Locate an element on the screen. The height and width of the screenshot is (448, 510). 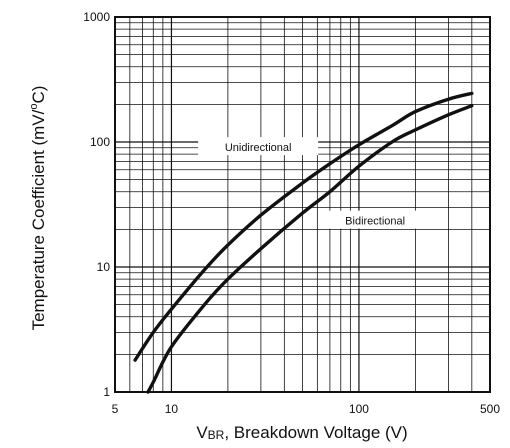
x-axis-title-subscript: BR is located at coordinates (216, 435).